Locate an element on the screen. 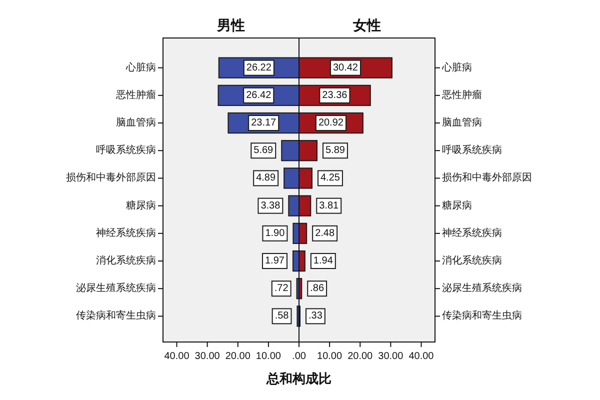 Image resolution: width=600 pixels, height=400 pixels. data-label: 23.17 is located at coordinates (264, 123).